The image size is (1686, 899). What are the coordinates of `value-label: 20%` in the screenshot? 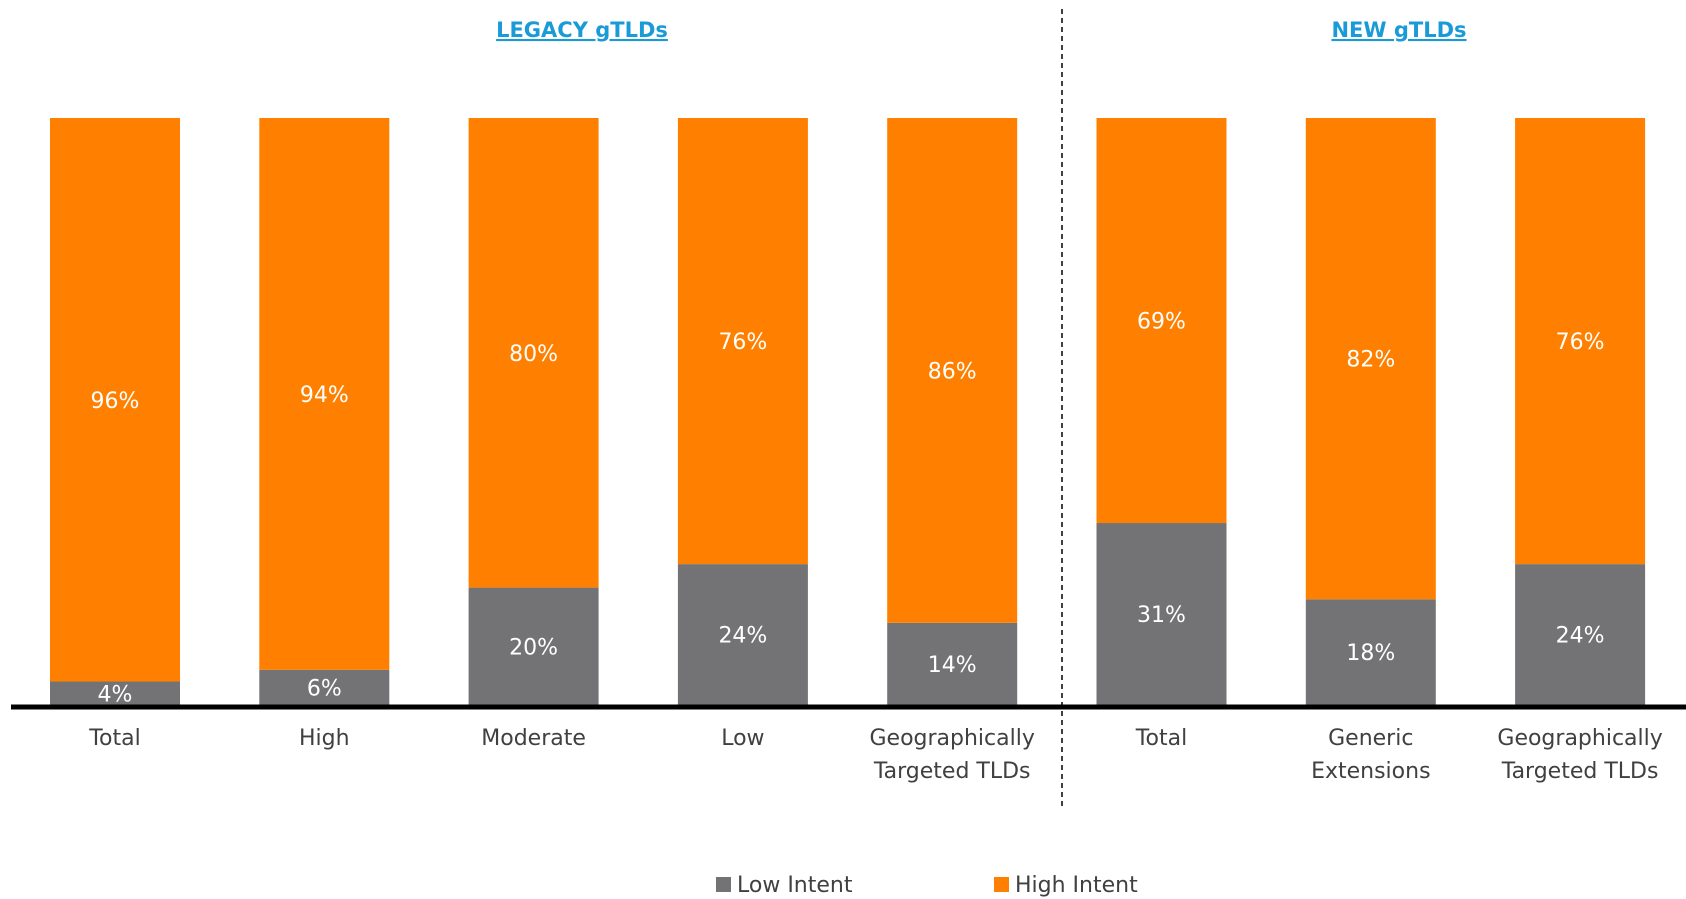 It's located at (533, 647).